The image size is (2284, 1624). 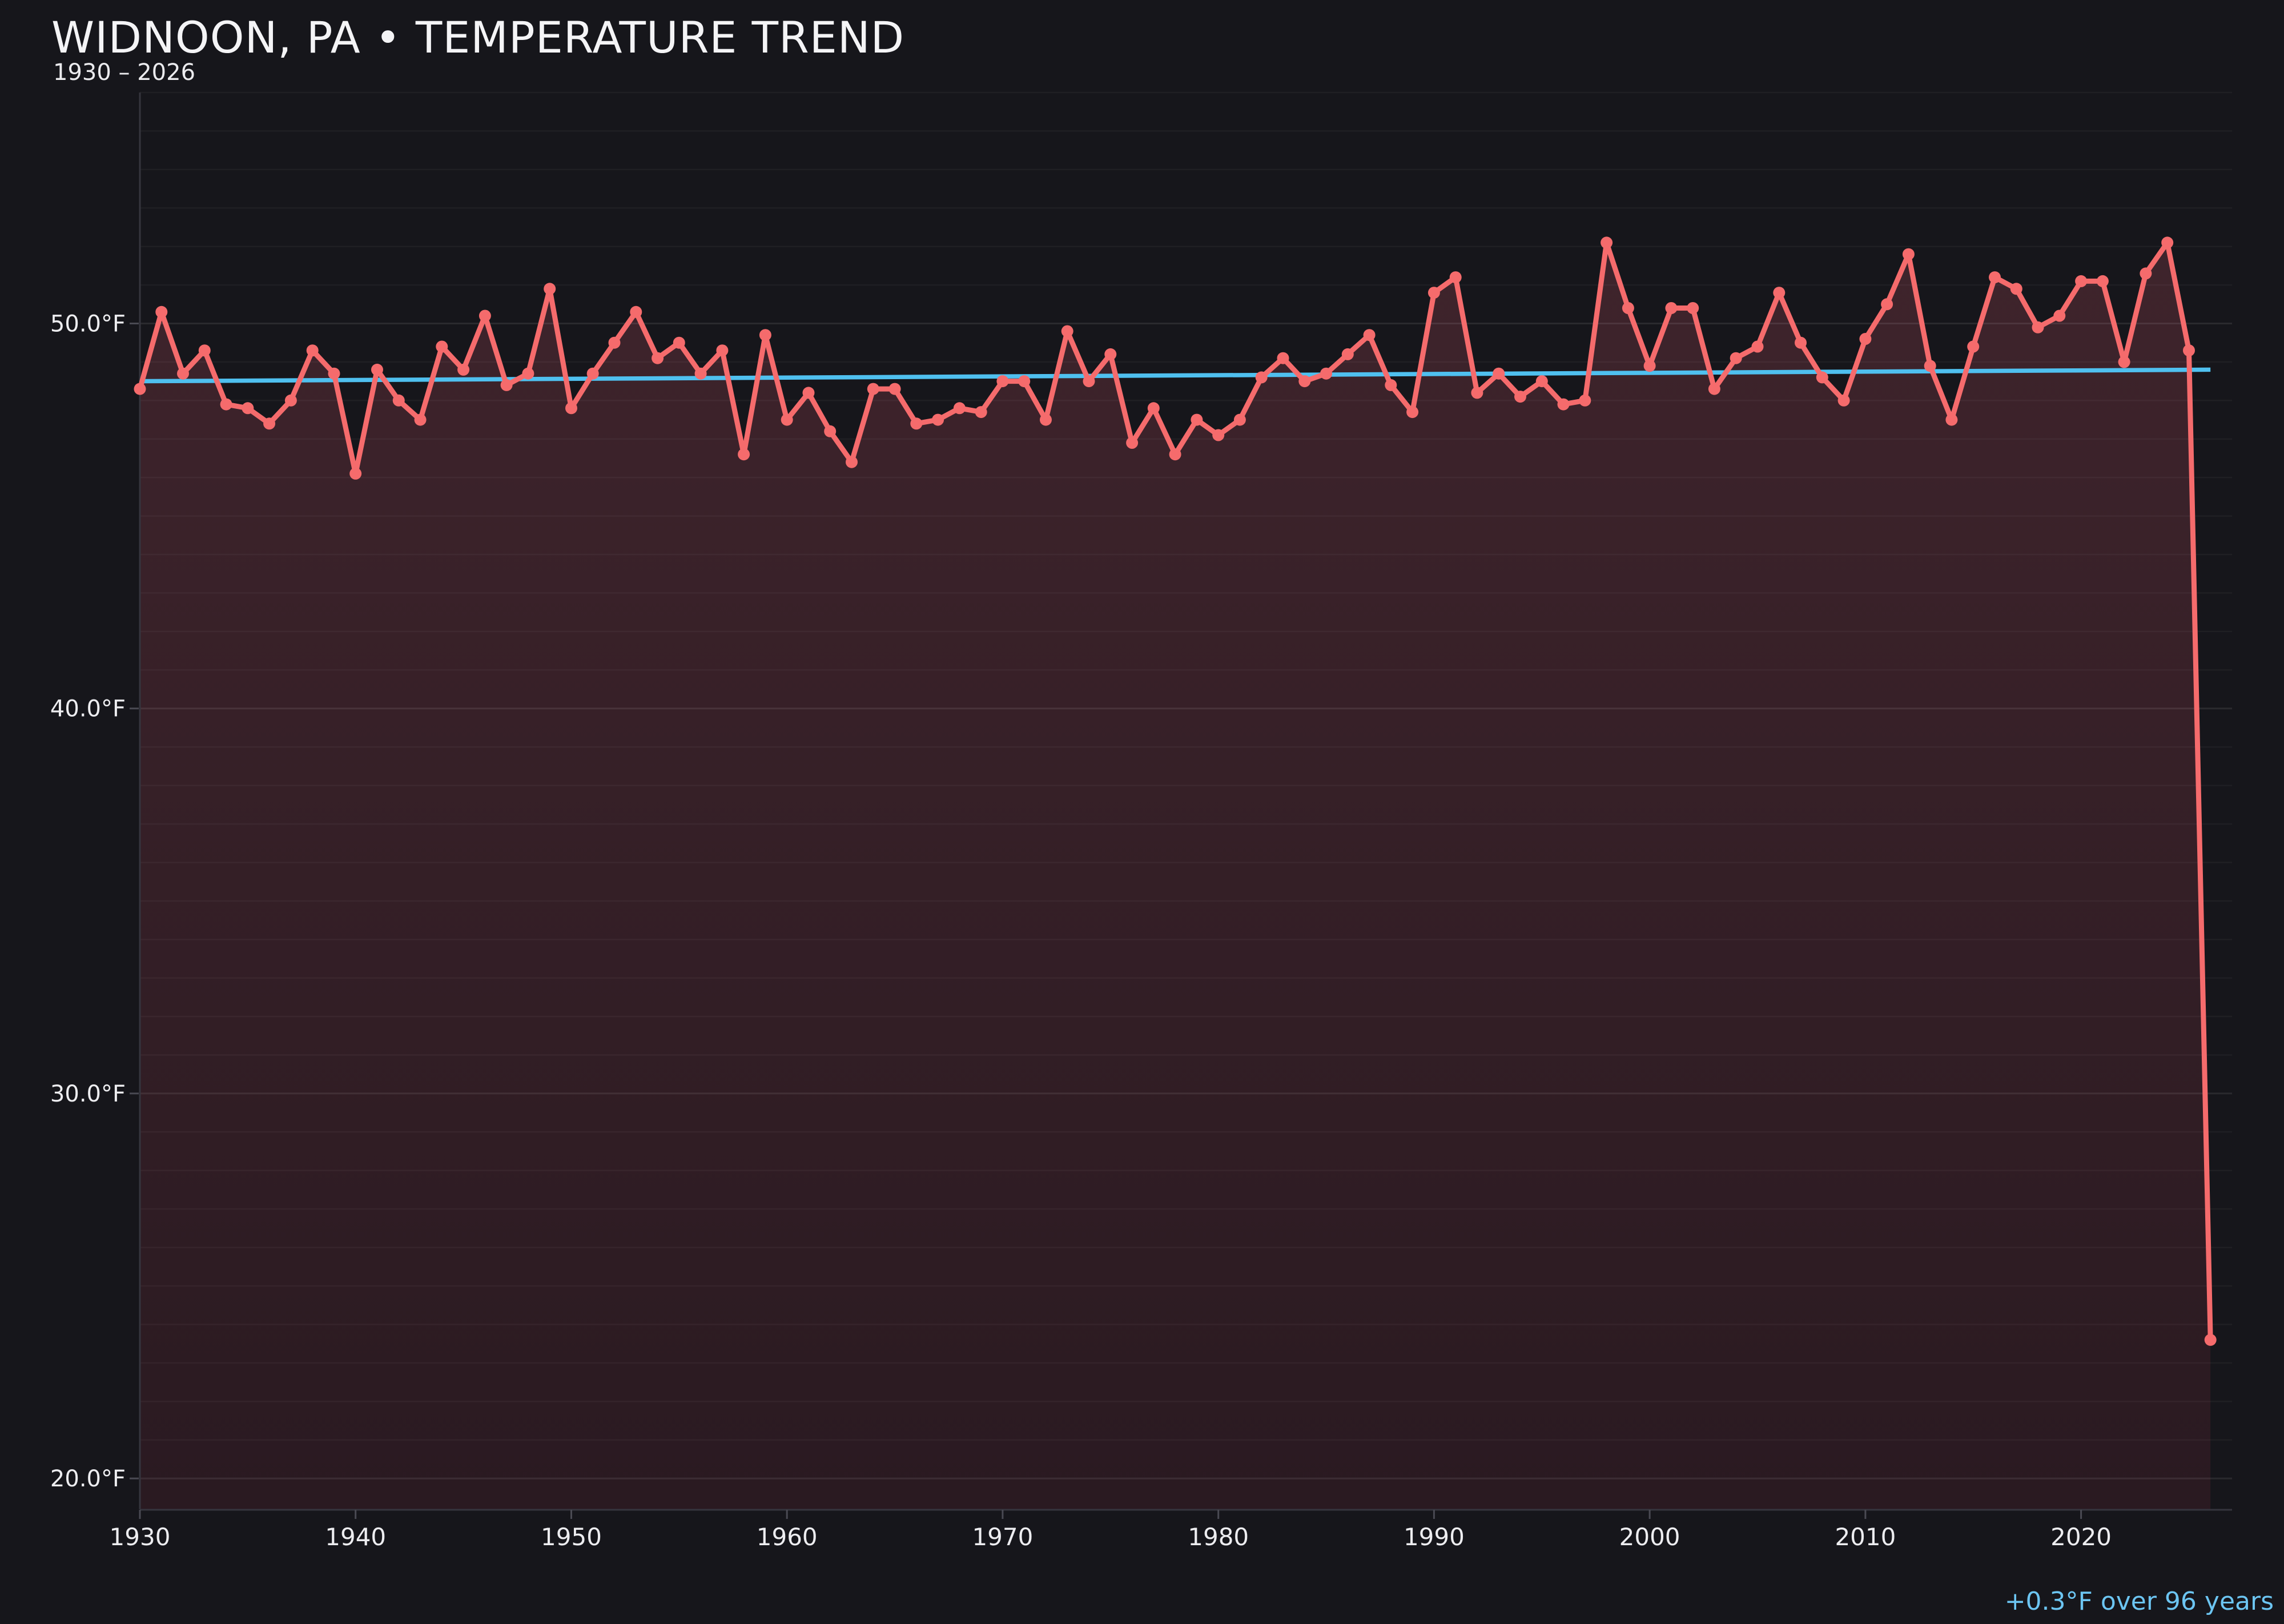 I want to click on x-tick-label: 2020, so click(x=2081, y=1537).